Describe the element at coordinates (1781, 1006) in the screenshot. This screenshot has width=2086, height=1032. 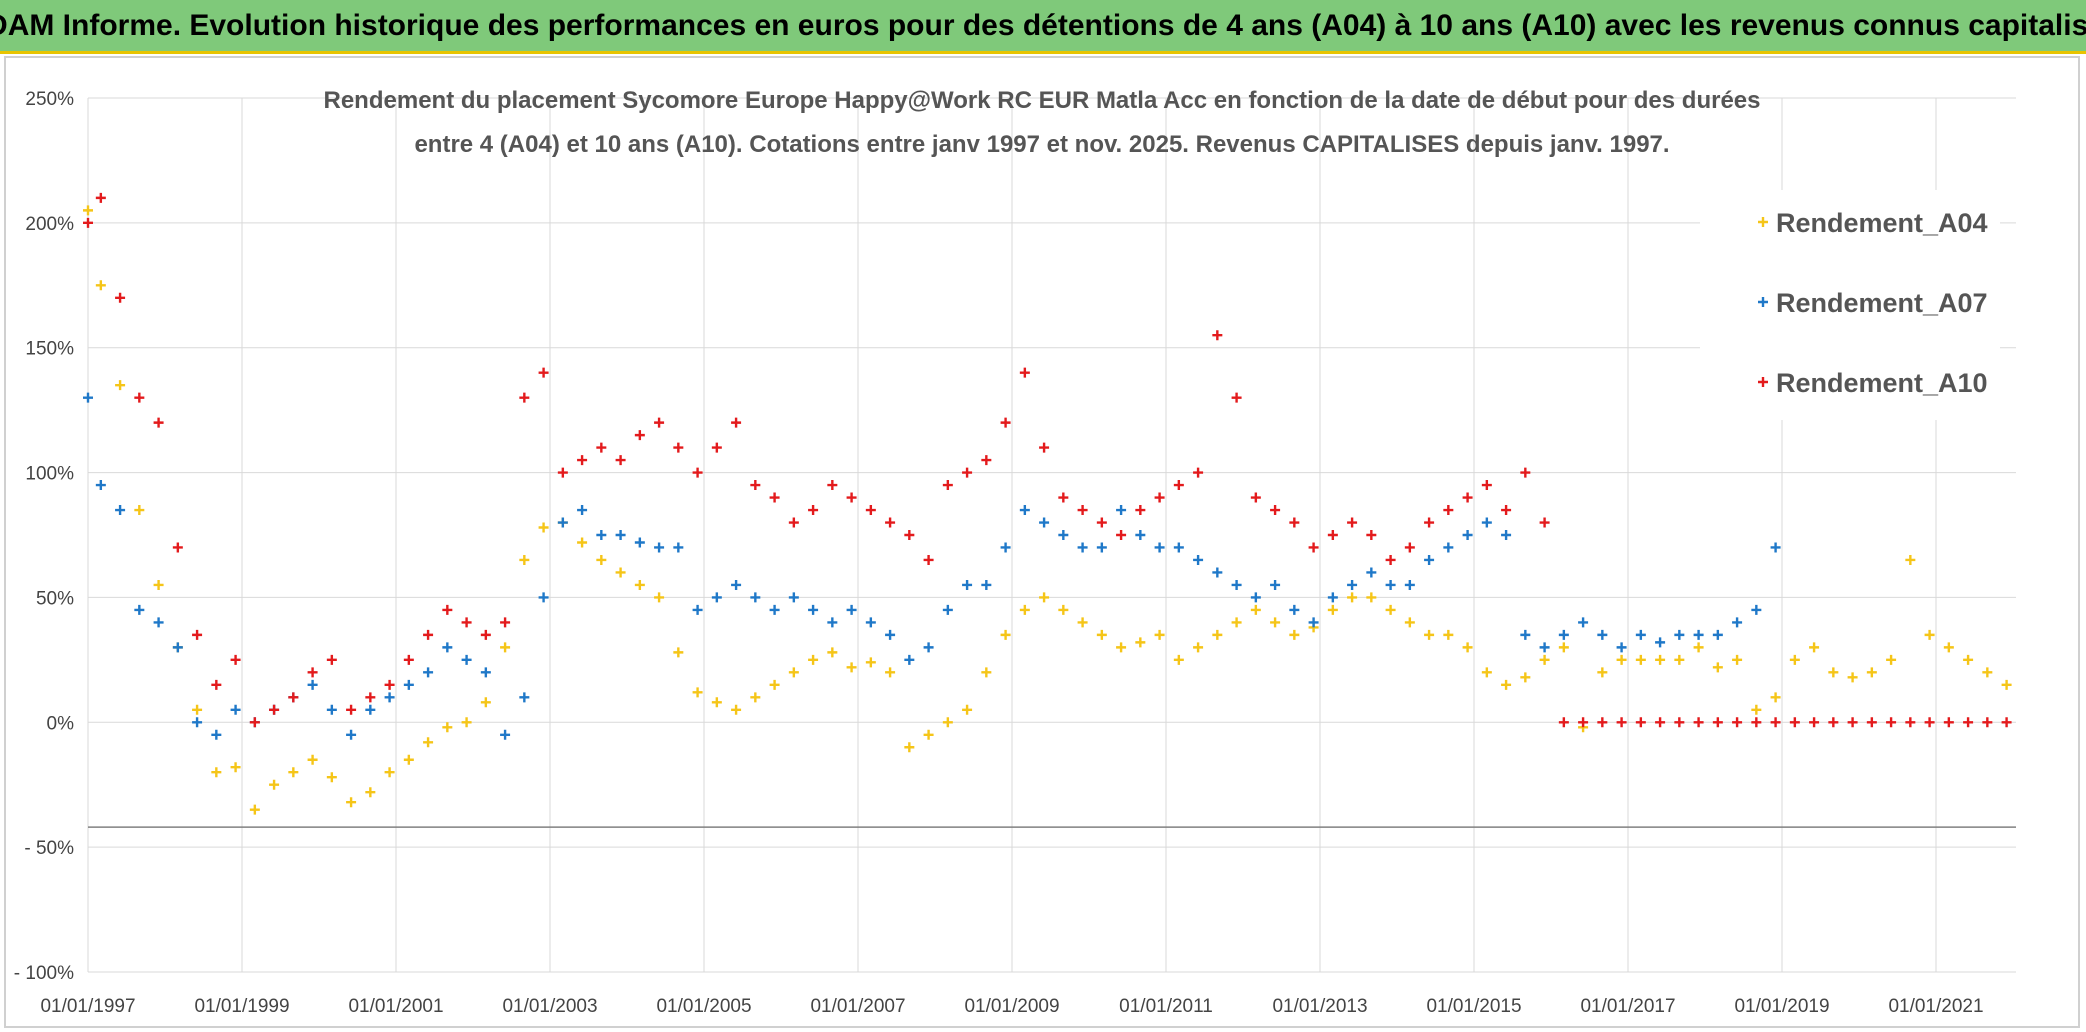
I see `x-tick-label: 01/01/2019` at that location.